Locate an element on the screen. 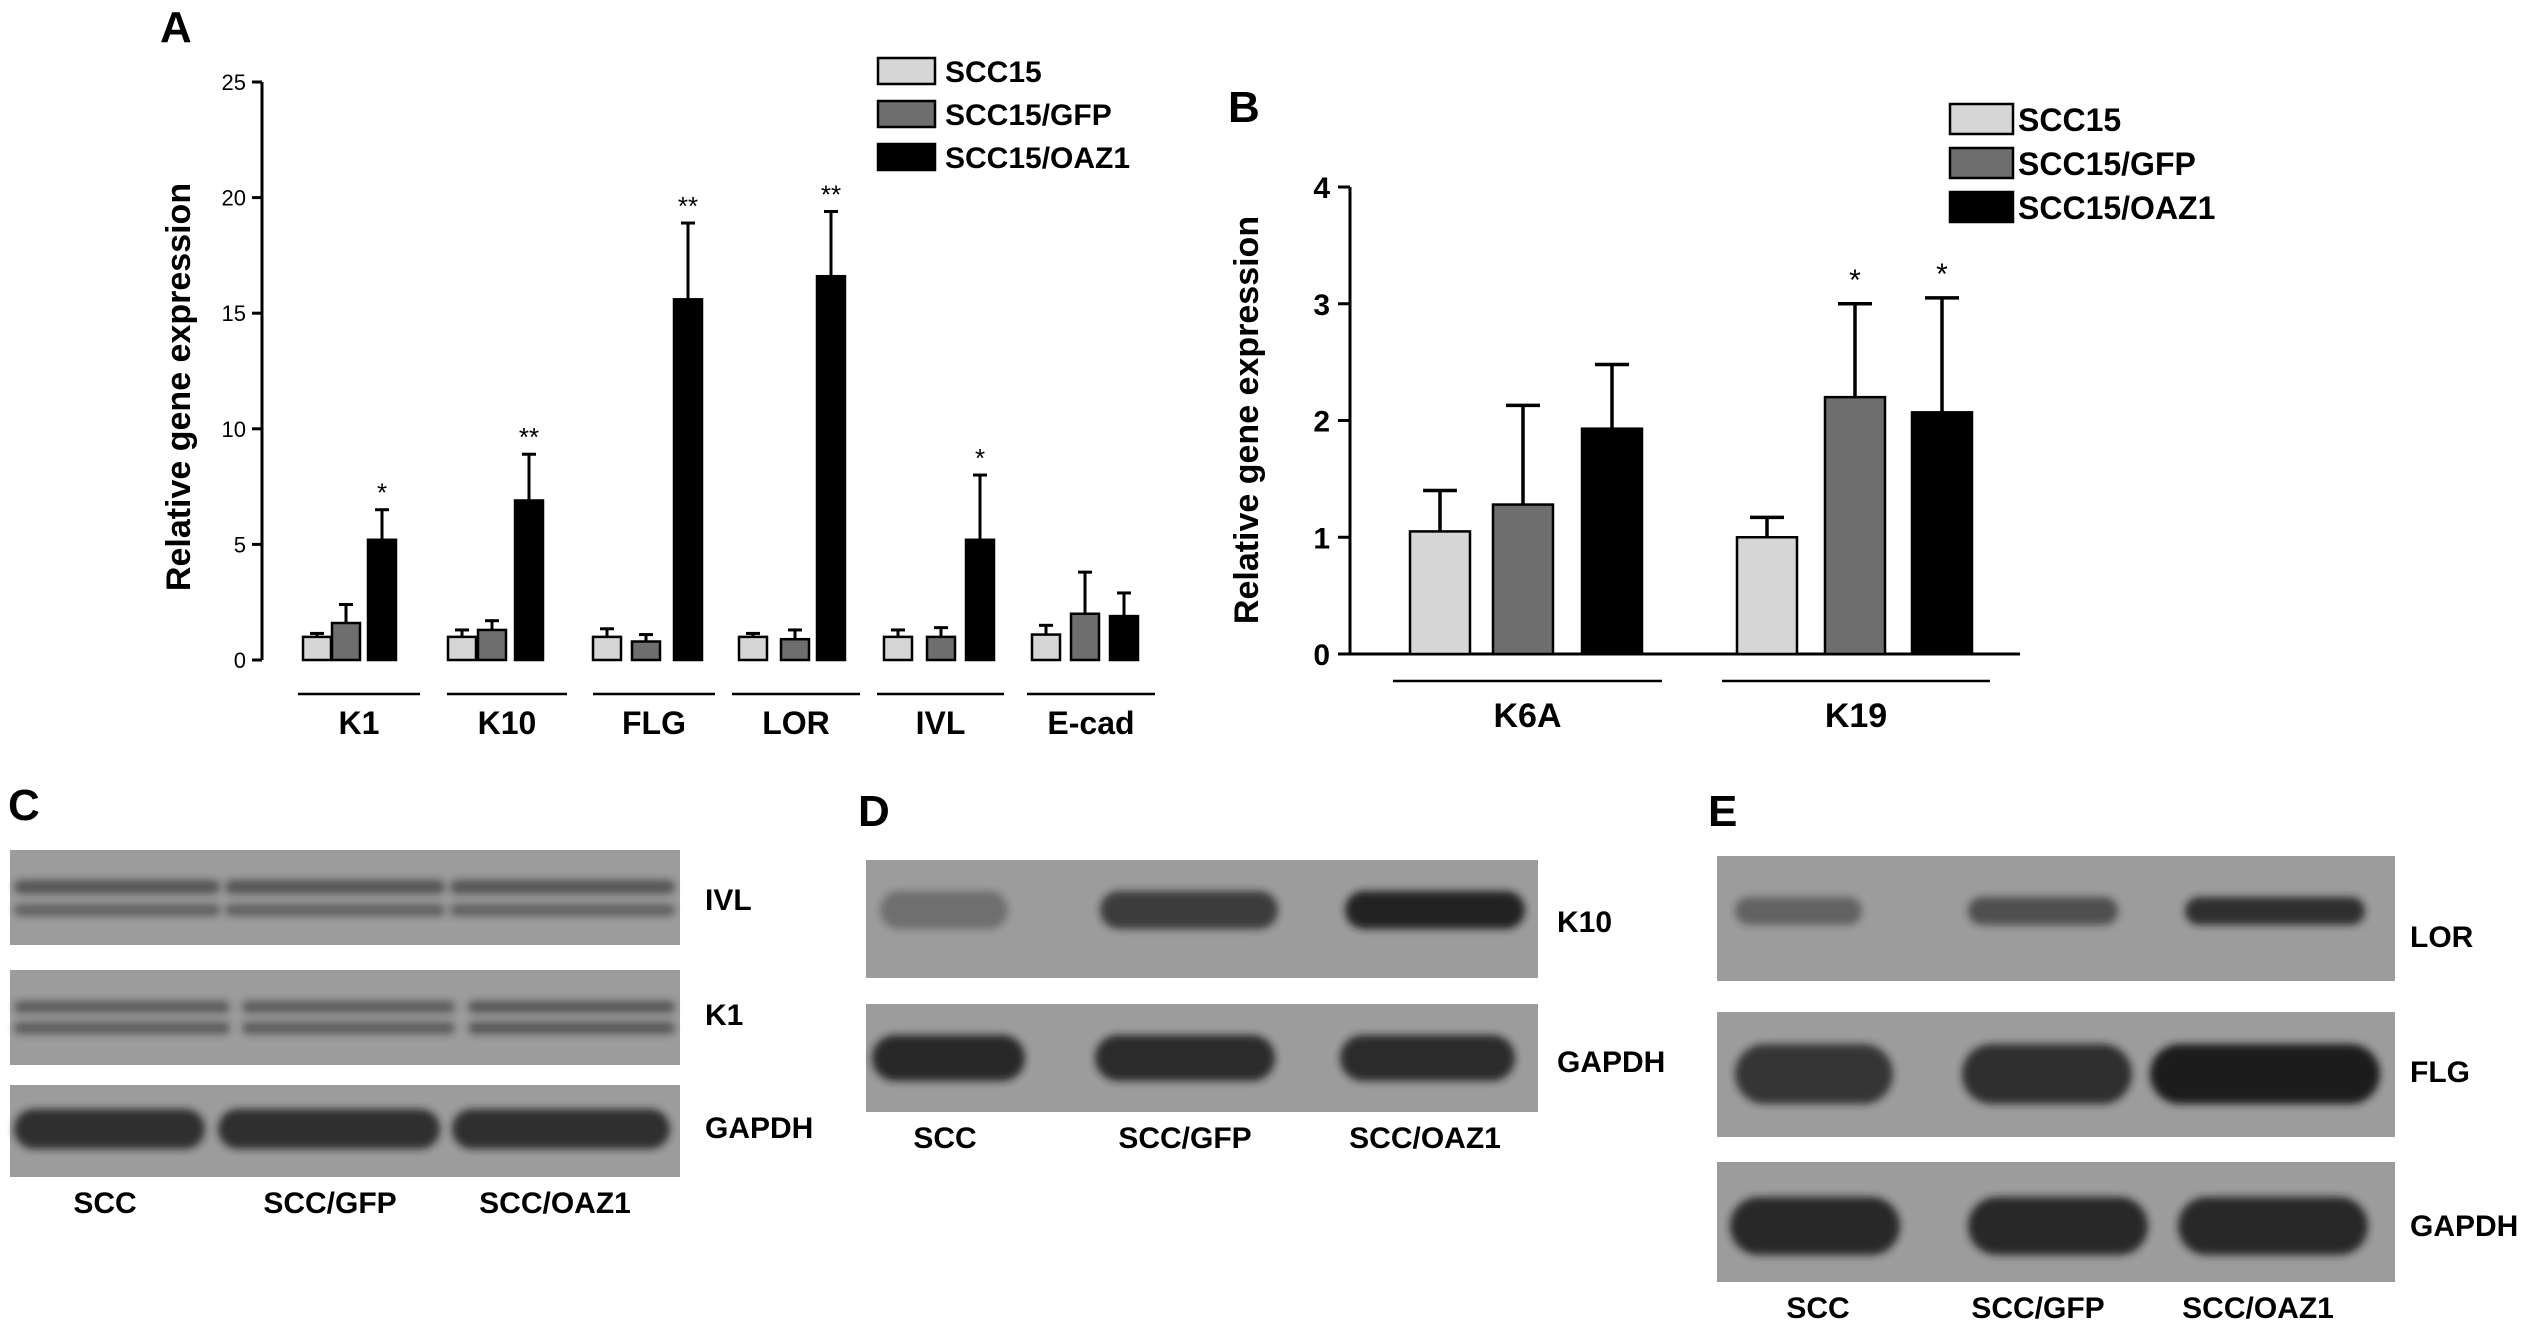 The image size is (2543, 1337). chart-a-ytick-label: 0 is located at coordinates (240, 660).